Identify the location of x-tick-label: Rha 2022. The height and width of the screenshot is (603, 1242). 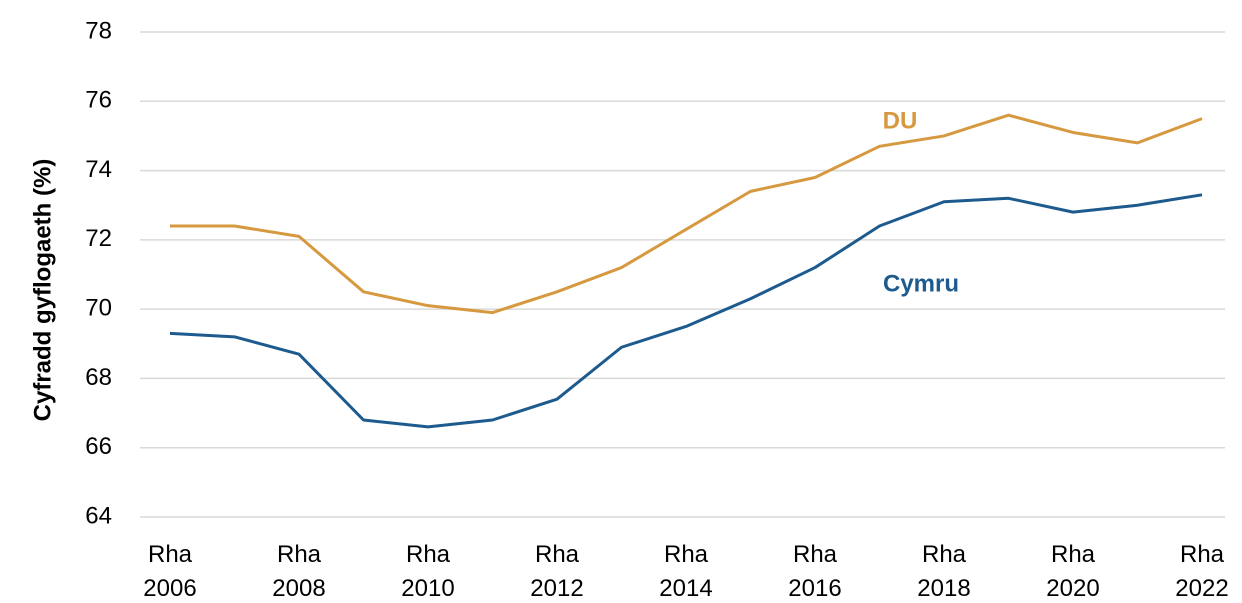
(1201, 571).